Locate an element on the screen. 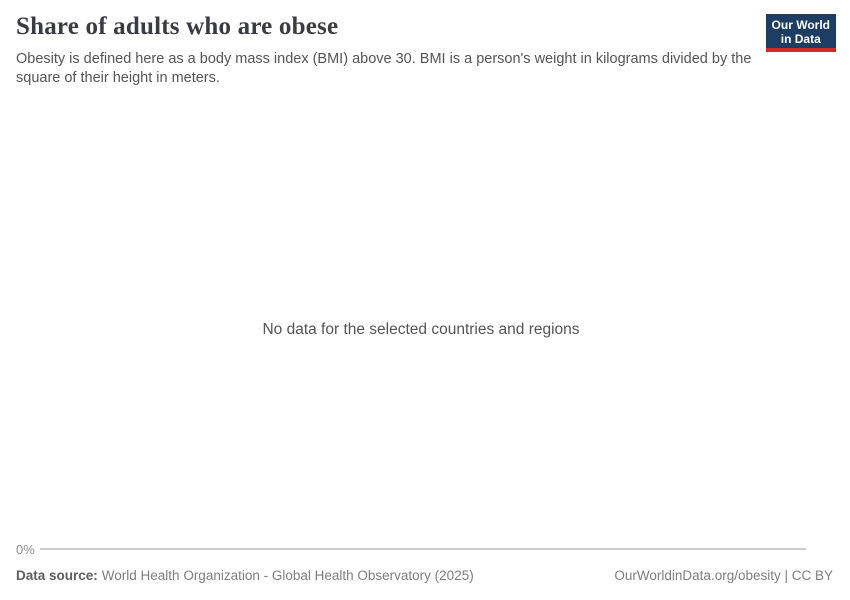  owid-logo: Our World in Data is located at coordinates (800, 33).